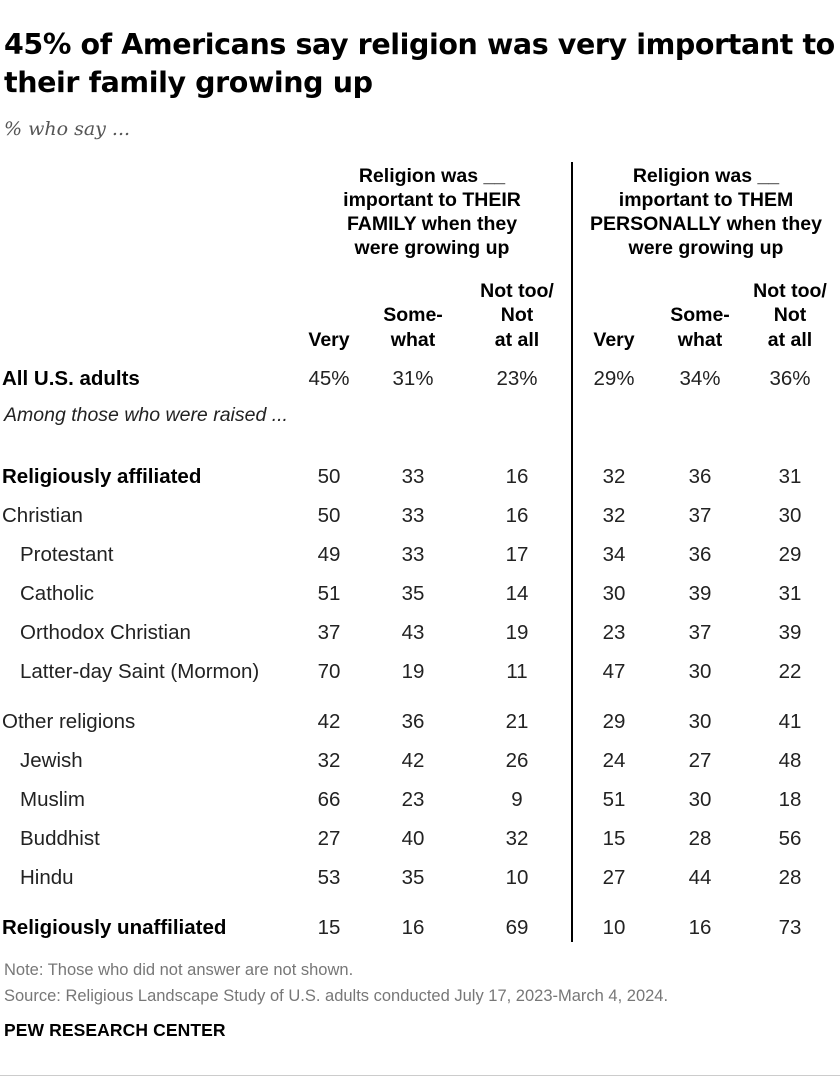 The image size is (840, 1078). I want to click on table-row: Latter-day Saint (Mormon) 70 19 11 47 30 22, so click(420, 672).